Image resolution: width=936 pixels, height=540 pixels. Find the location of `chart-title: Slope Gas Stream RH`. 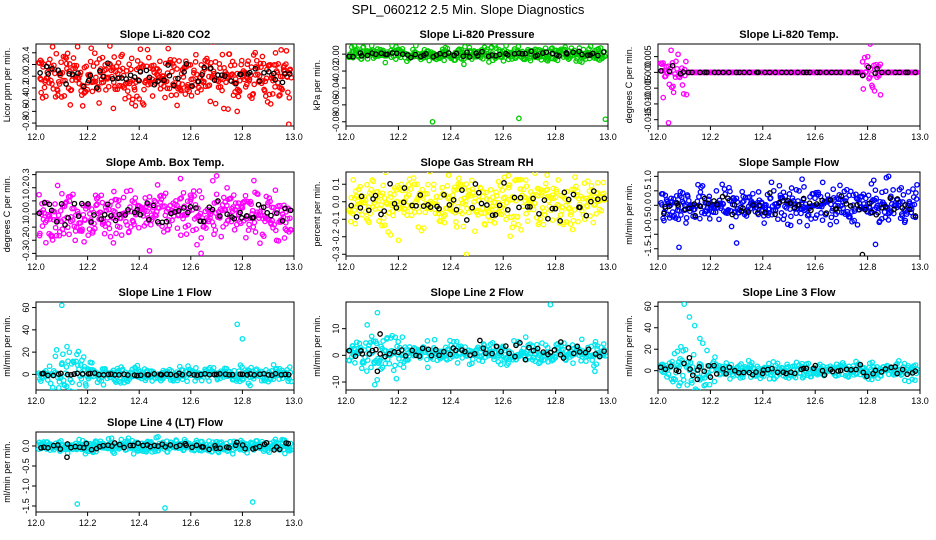

chart-title: Slope Gas Stream RH is located at coordinates (476, 163).